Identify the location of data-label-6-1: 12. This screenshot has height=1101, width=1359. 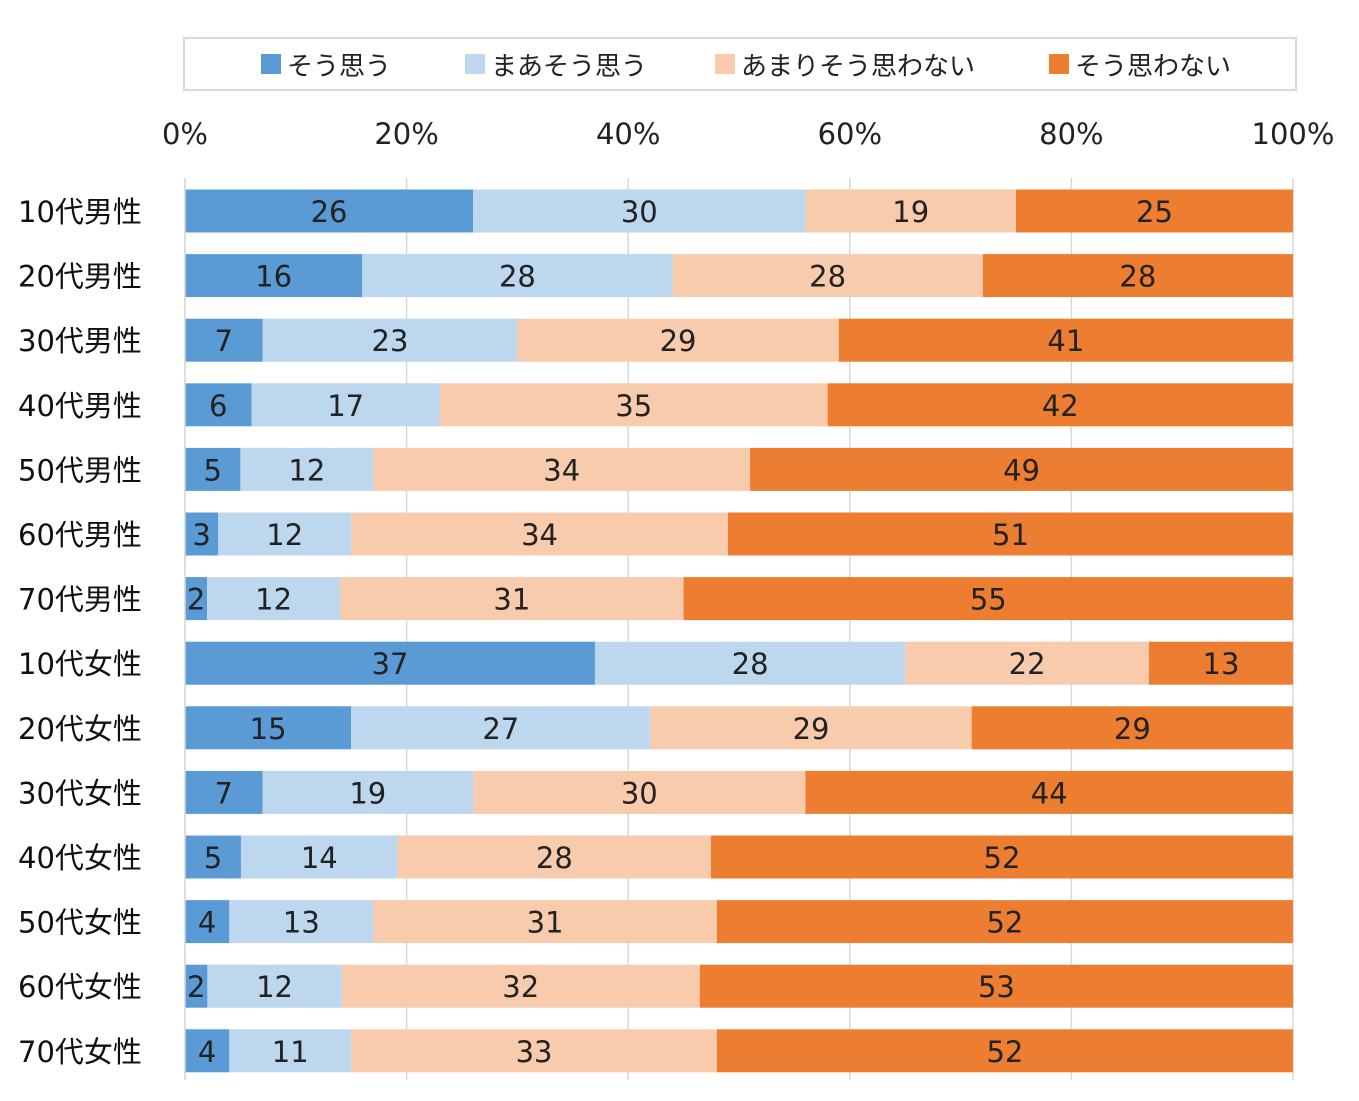
(273, 600).